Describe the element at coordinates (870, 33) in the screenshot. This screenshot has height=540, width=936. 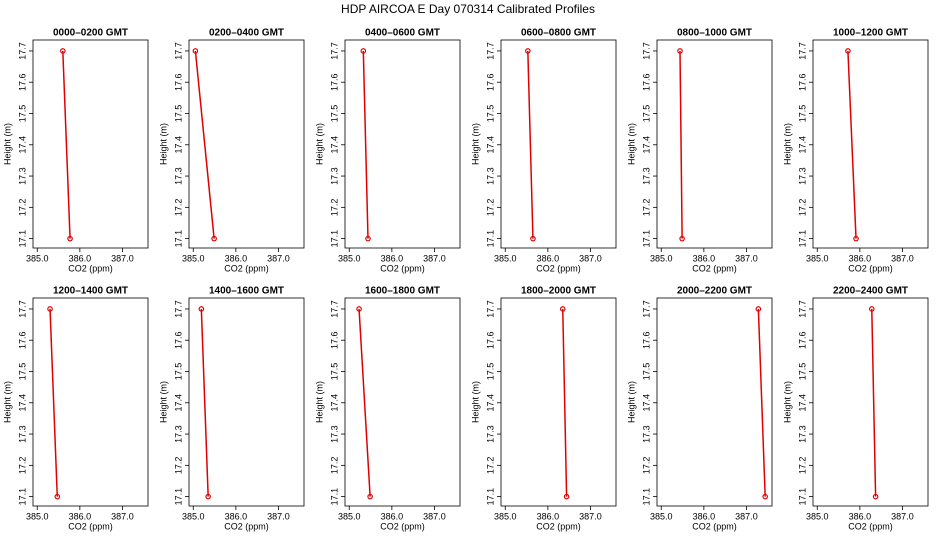
I see `panel-title: 1000–1200 GMT` at that location.